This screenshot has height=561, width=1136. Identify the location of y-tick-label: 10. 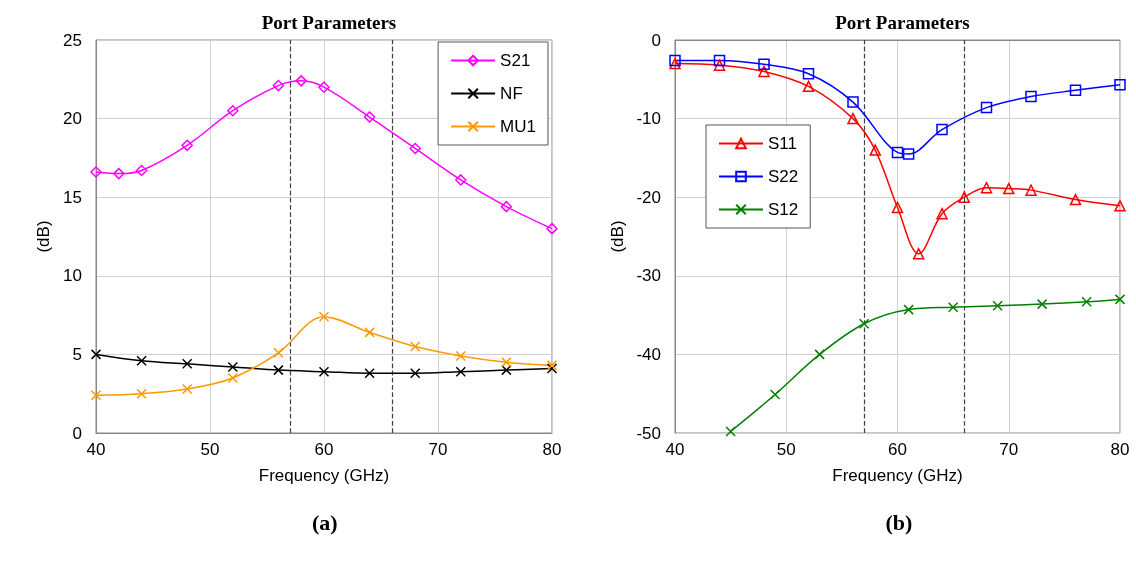
(72, 276).